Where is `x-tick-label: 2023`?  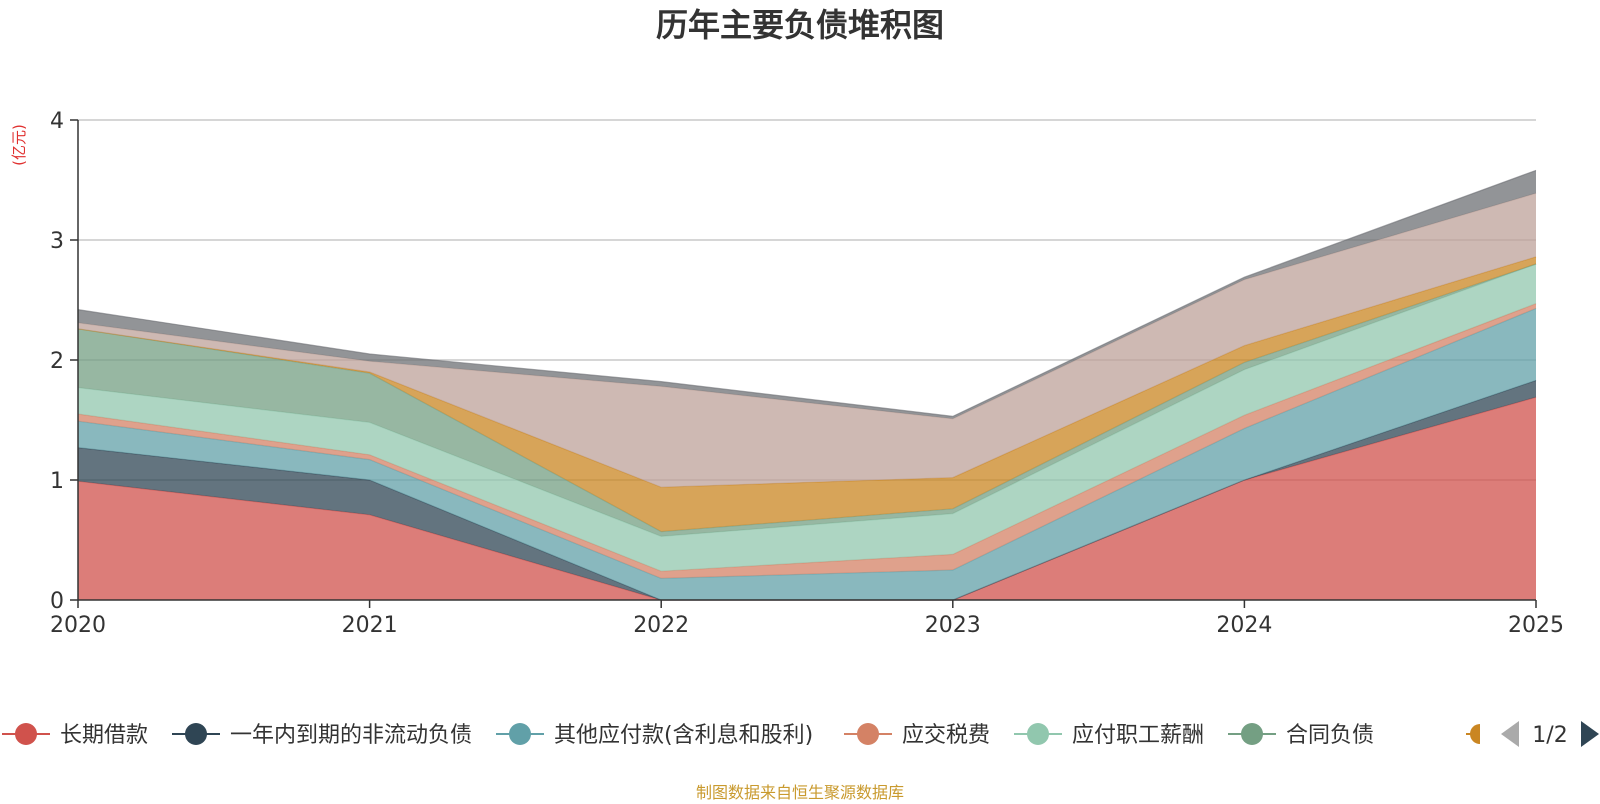
x-tick-label: 2023 is located at coordinates (953, 625).